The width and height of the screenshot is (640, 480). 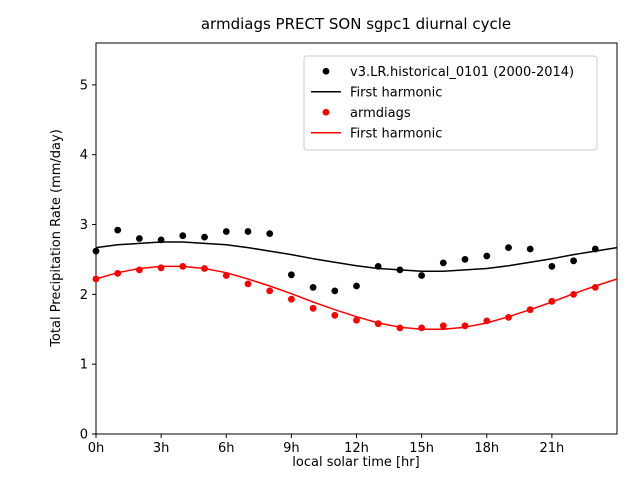 I want to click on x-tick-label: 21h, so click(x=551, y=448).